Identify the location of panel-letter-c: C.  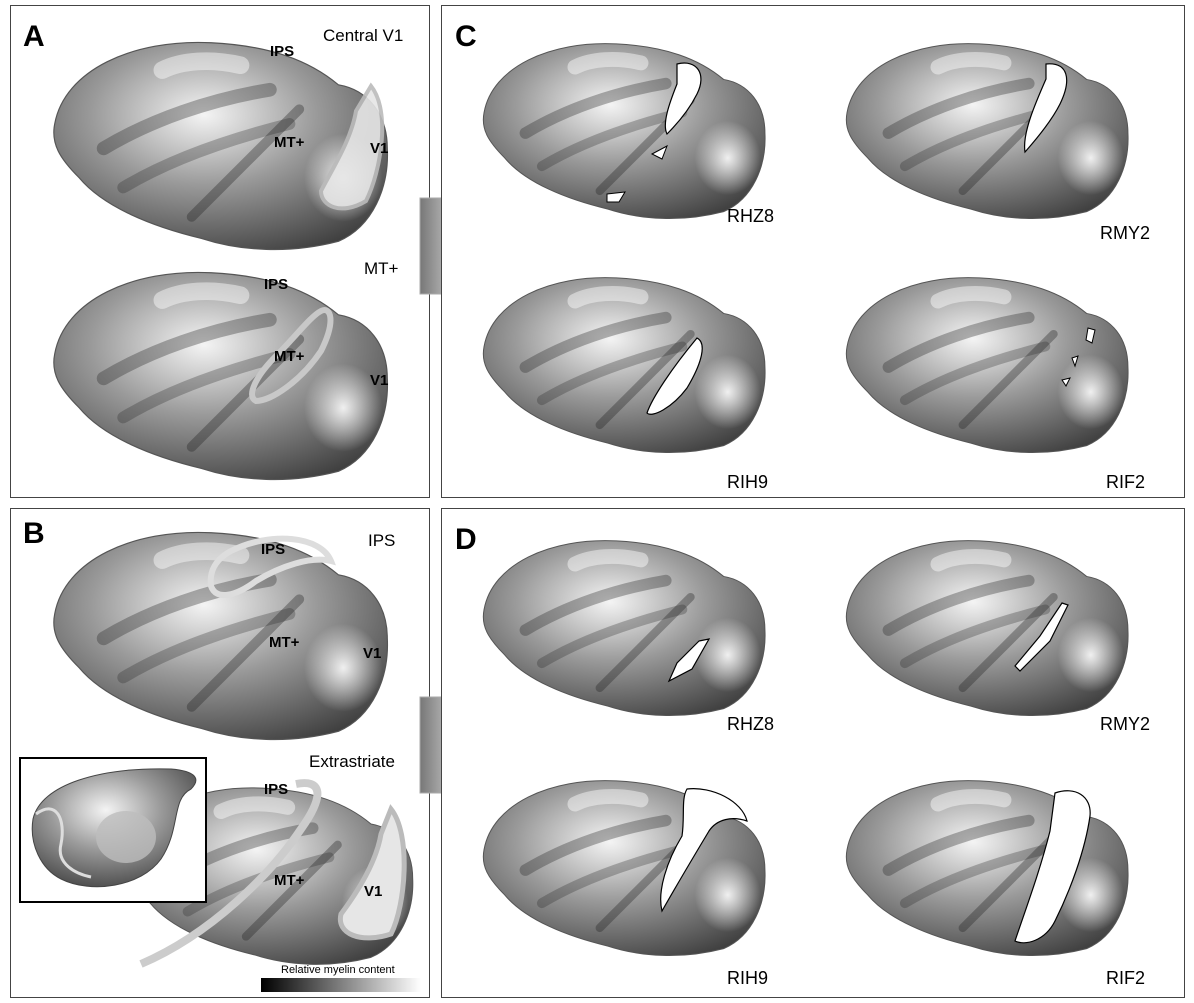
(466, 36).